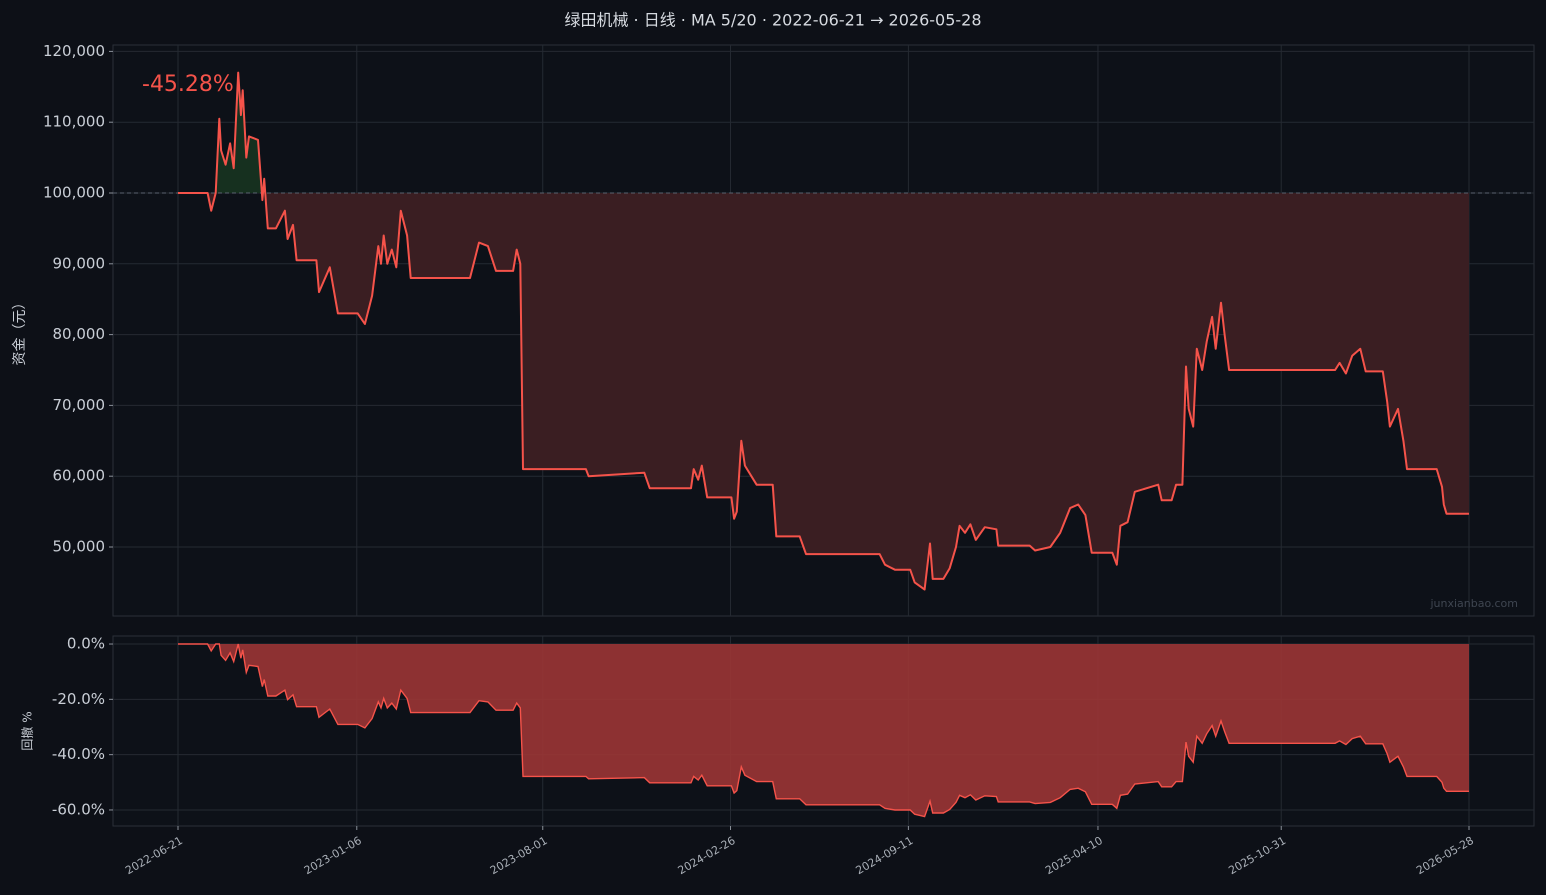 The width and height of the screenshot is (1546, 895). Describe the element at coordinates (154, 855) in the screenshot. I see `x-tick-label: 2022-06-21` at that location.